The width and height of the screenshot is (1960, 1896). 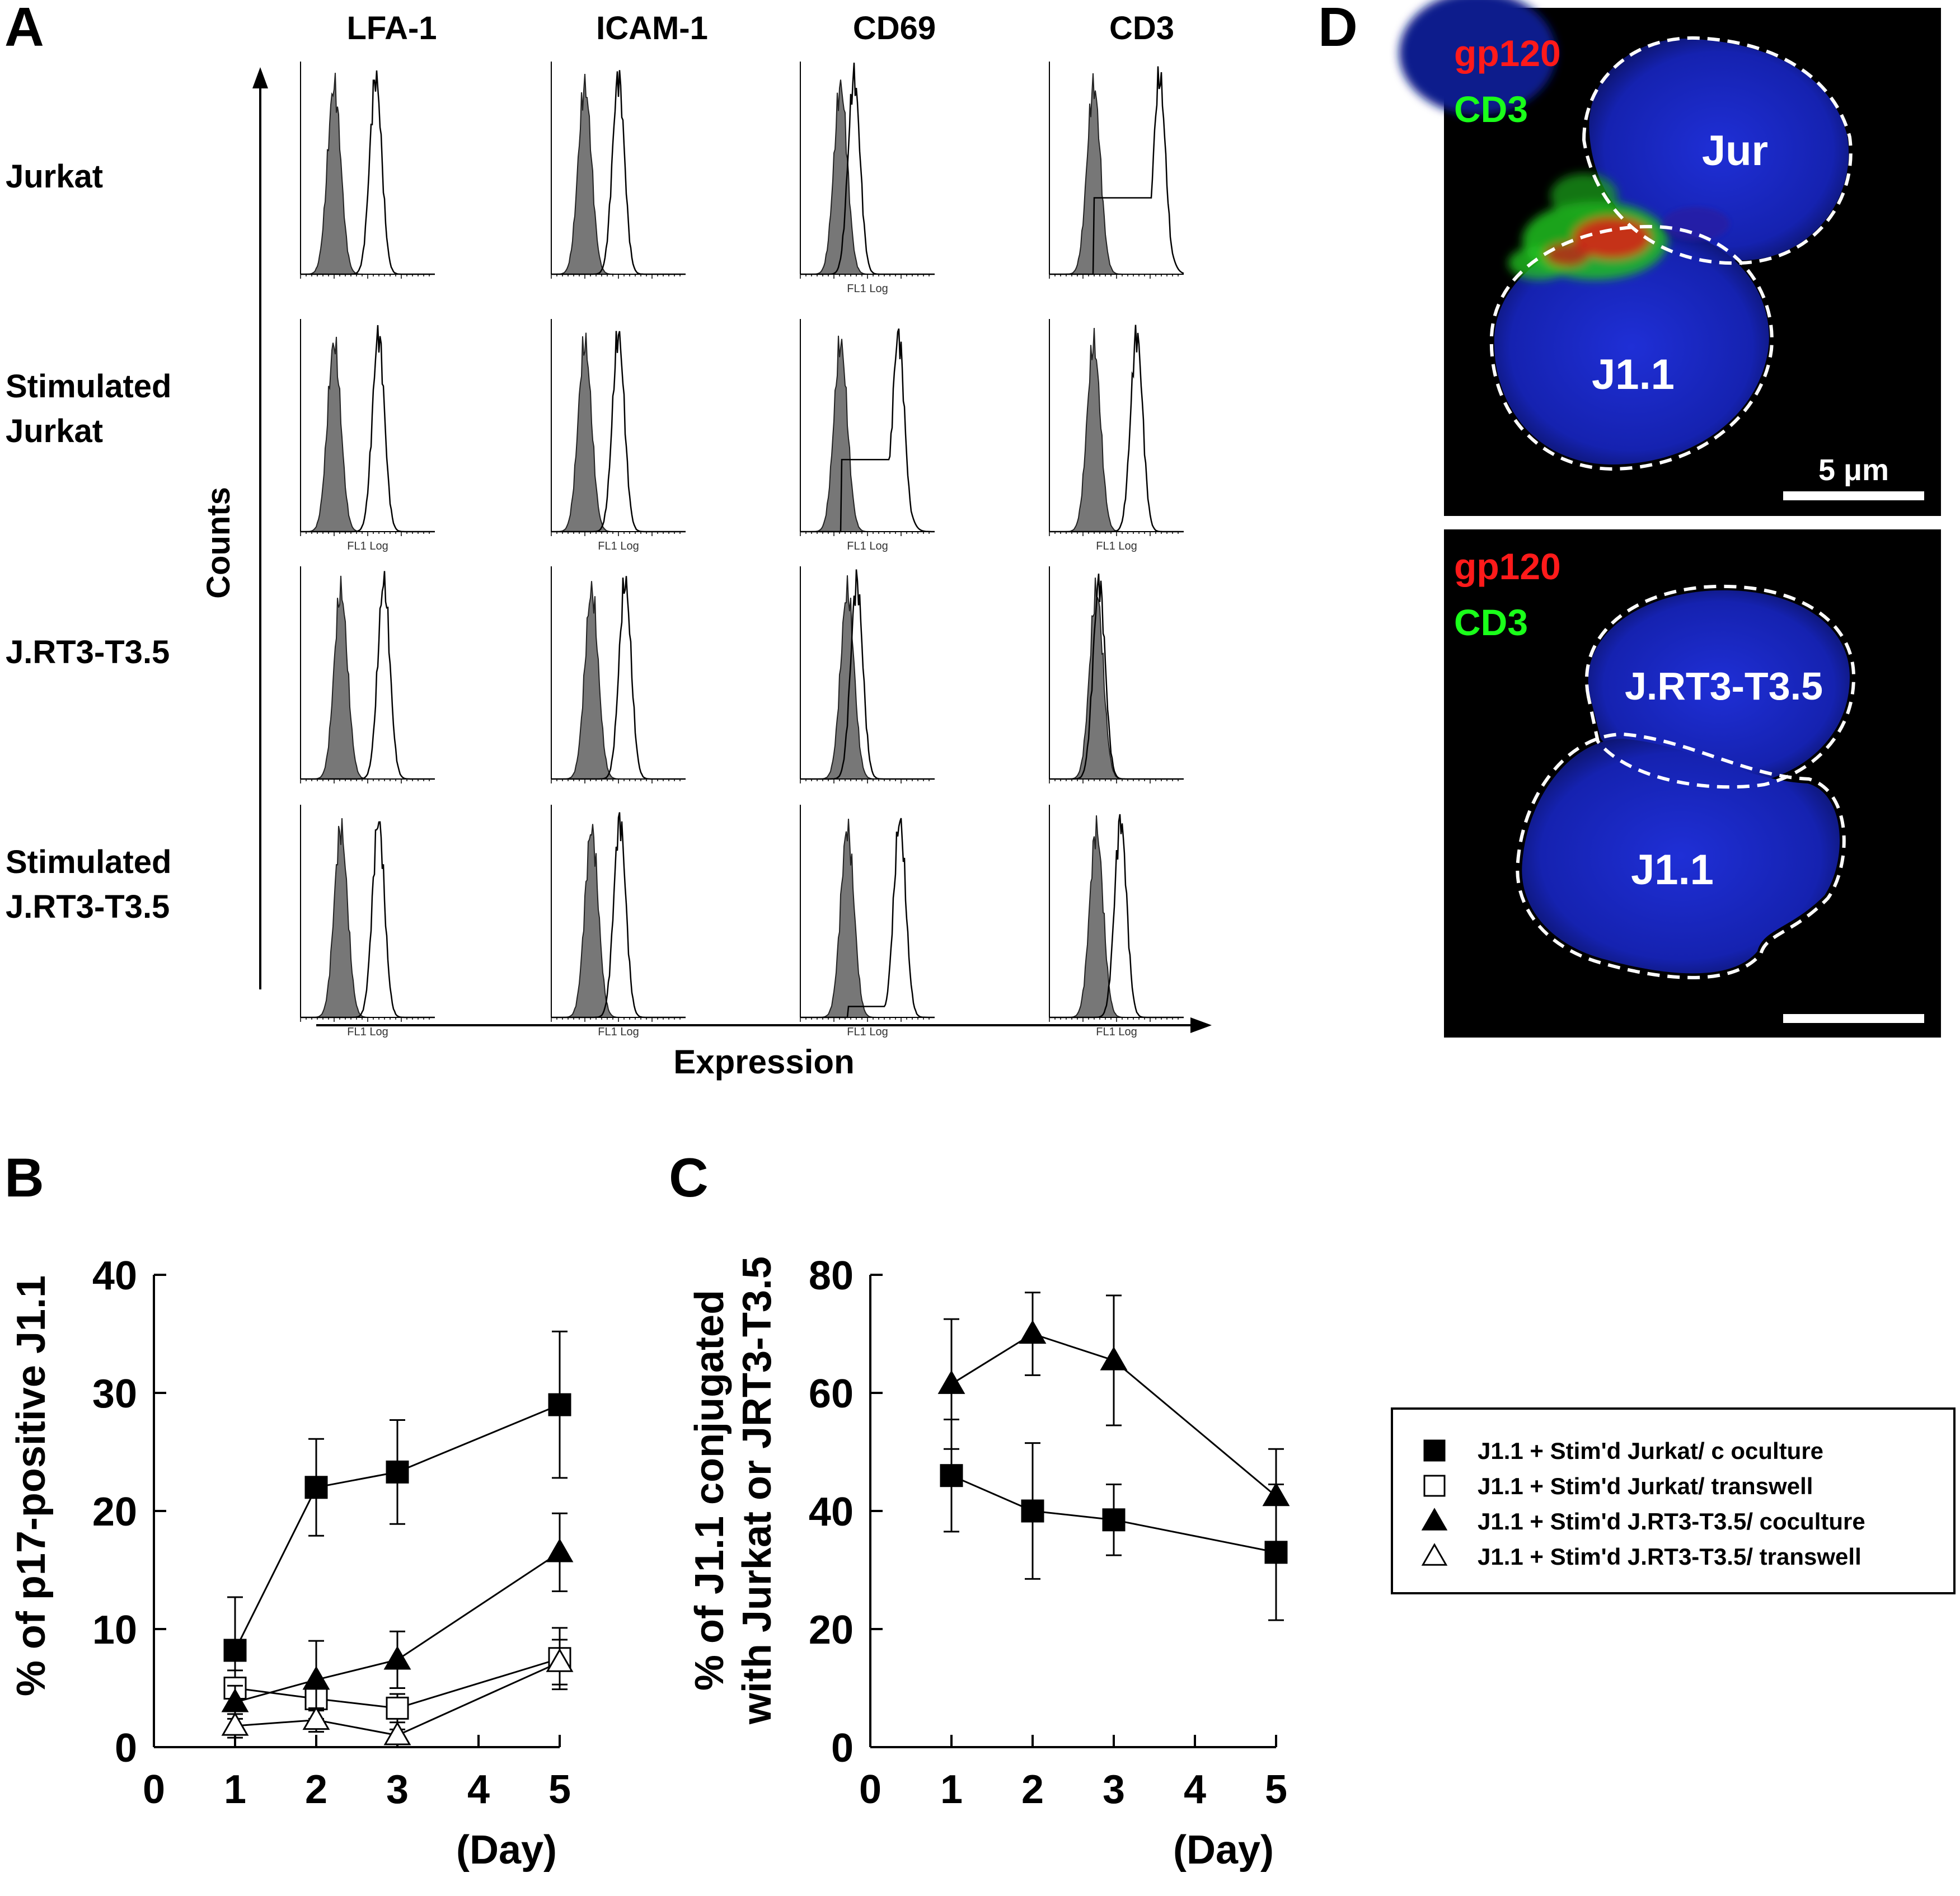 I want to click on micrograph-top: gp120 CD3 Jur J1.1 5 μm, so click(x=1670, y=258).